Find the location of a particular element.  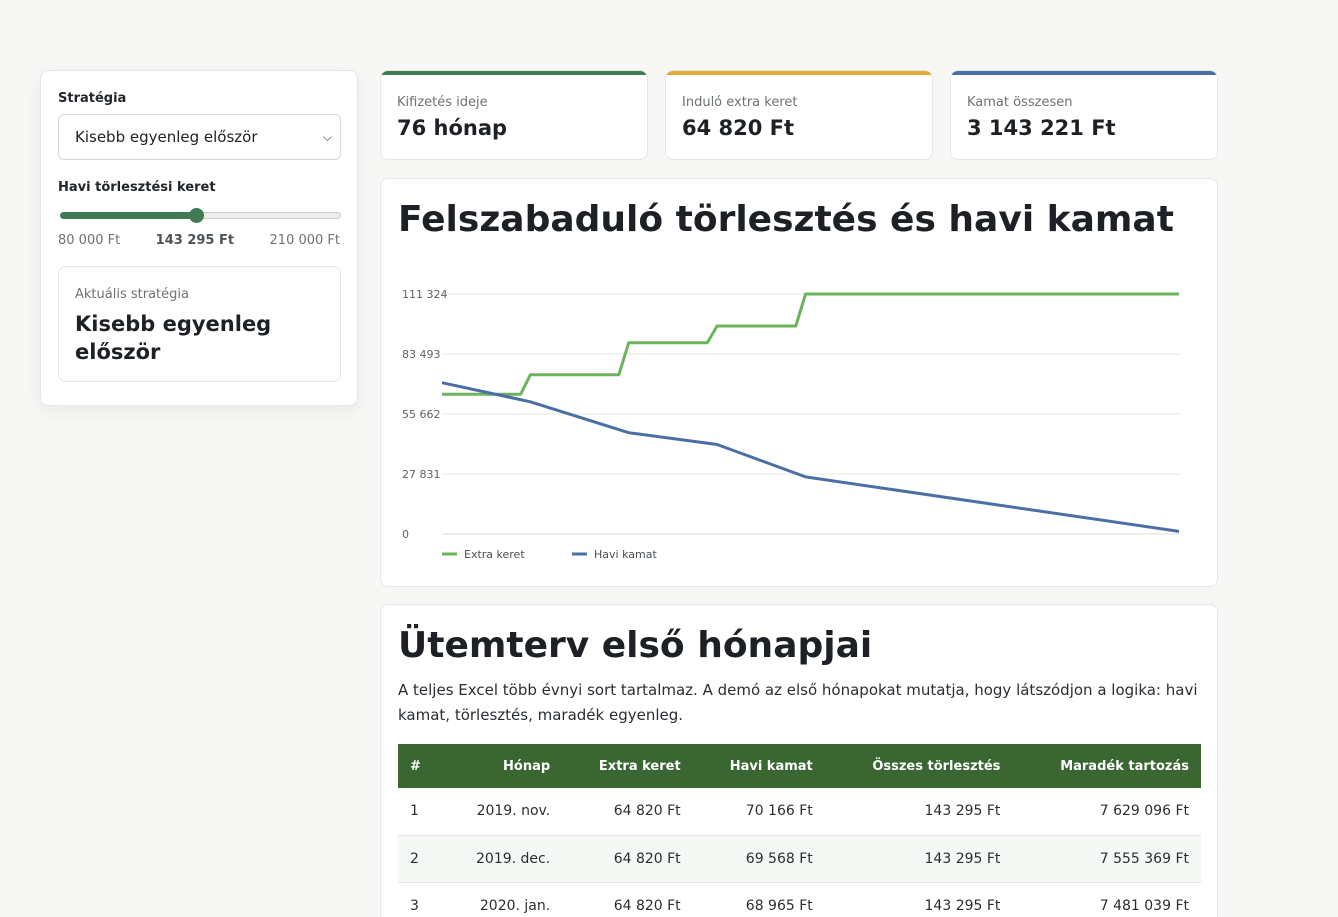

table-cell: 2020. jan. is located at coordinates (502, 899).